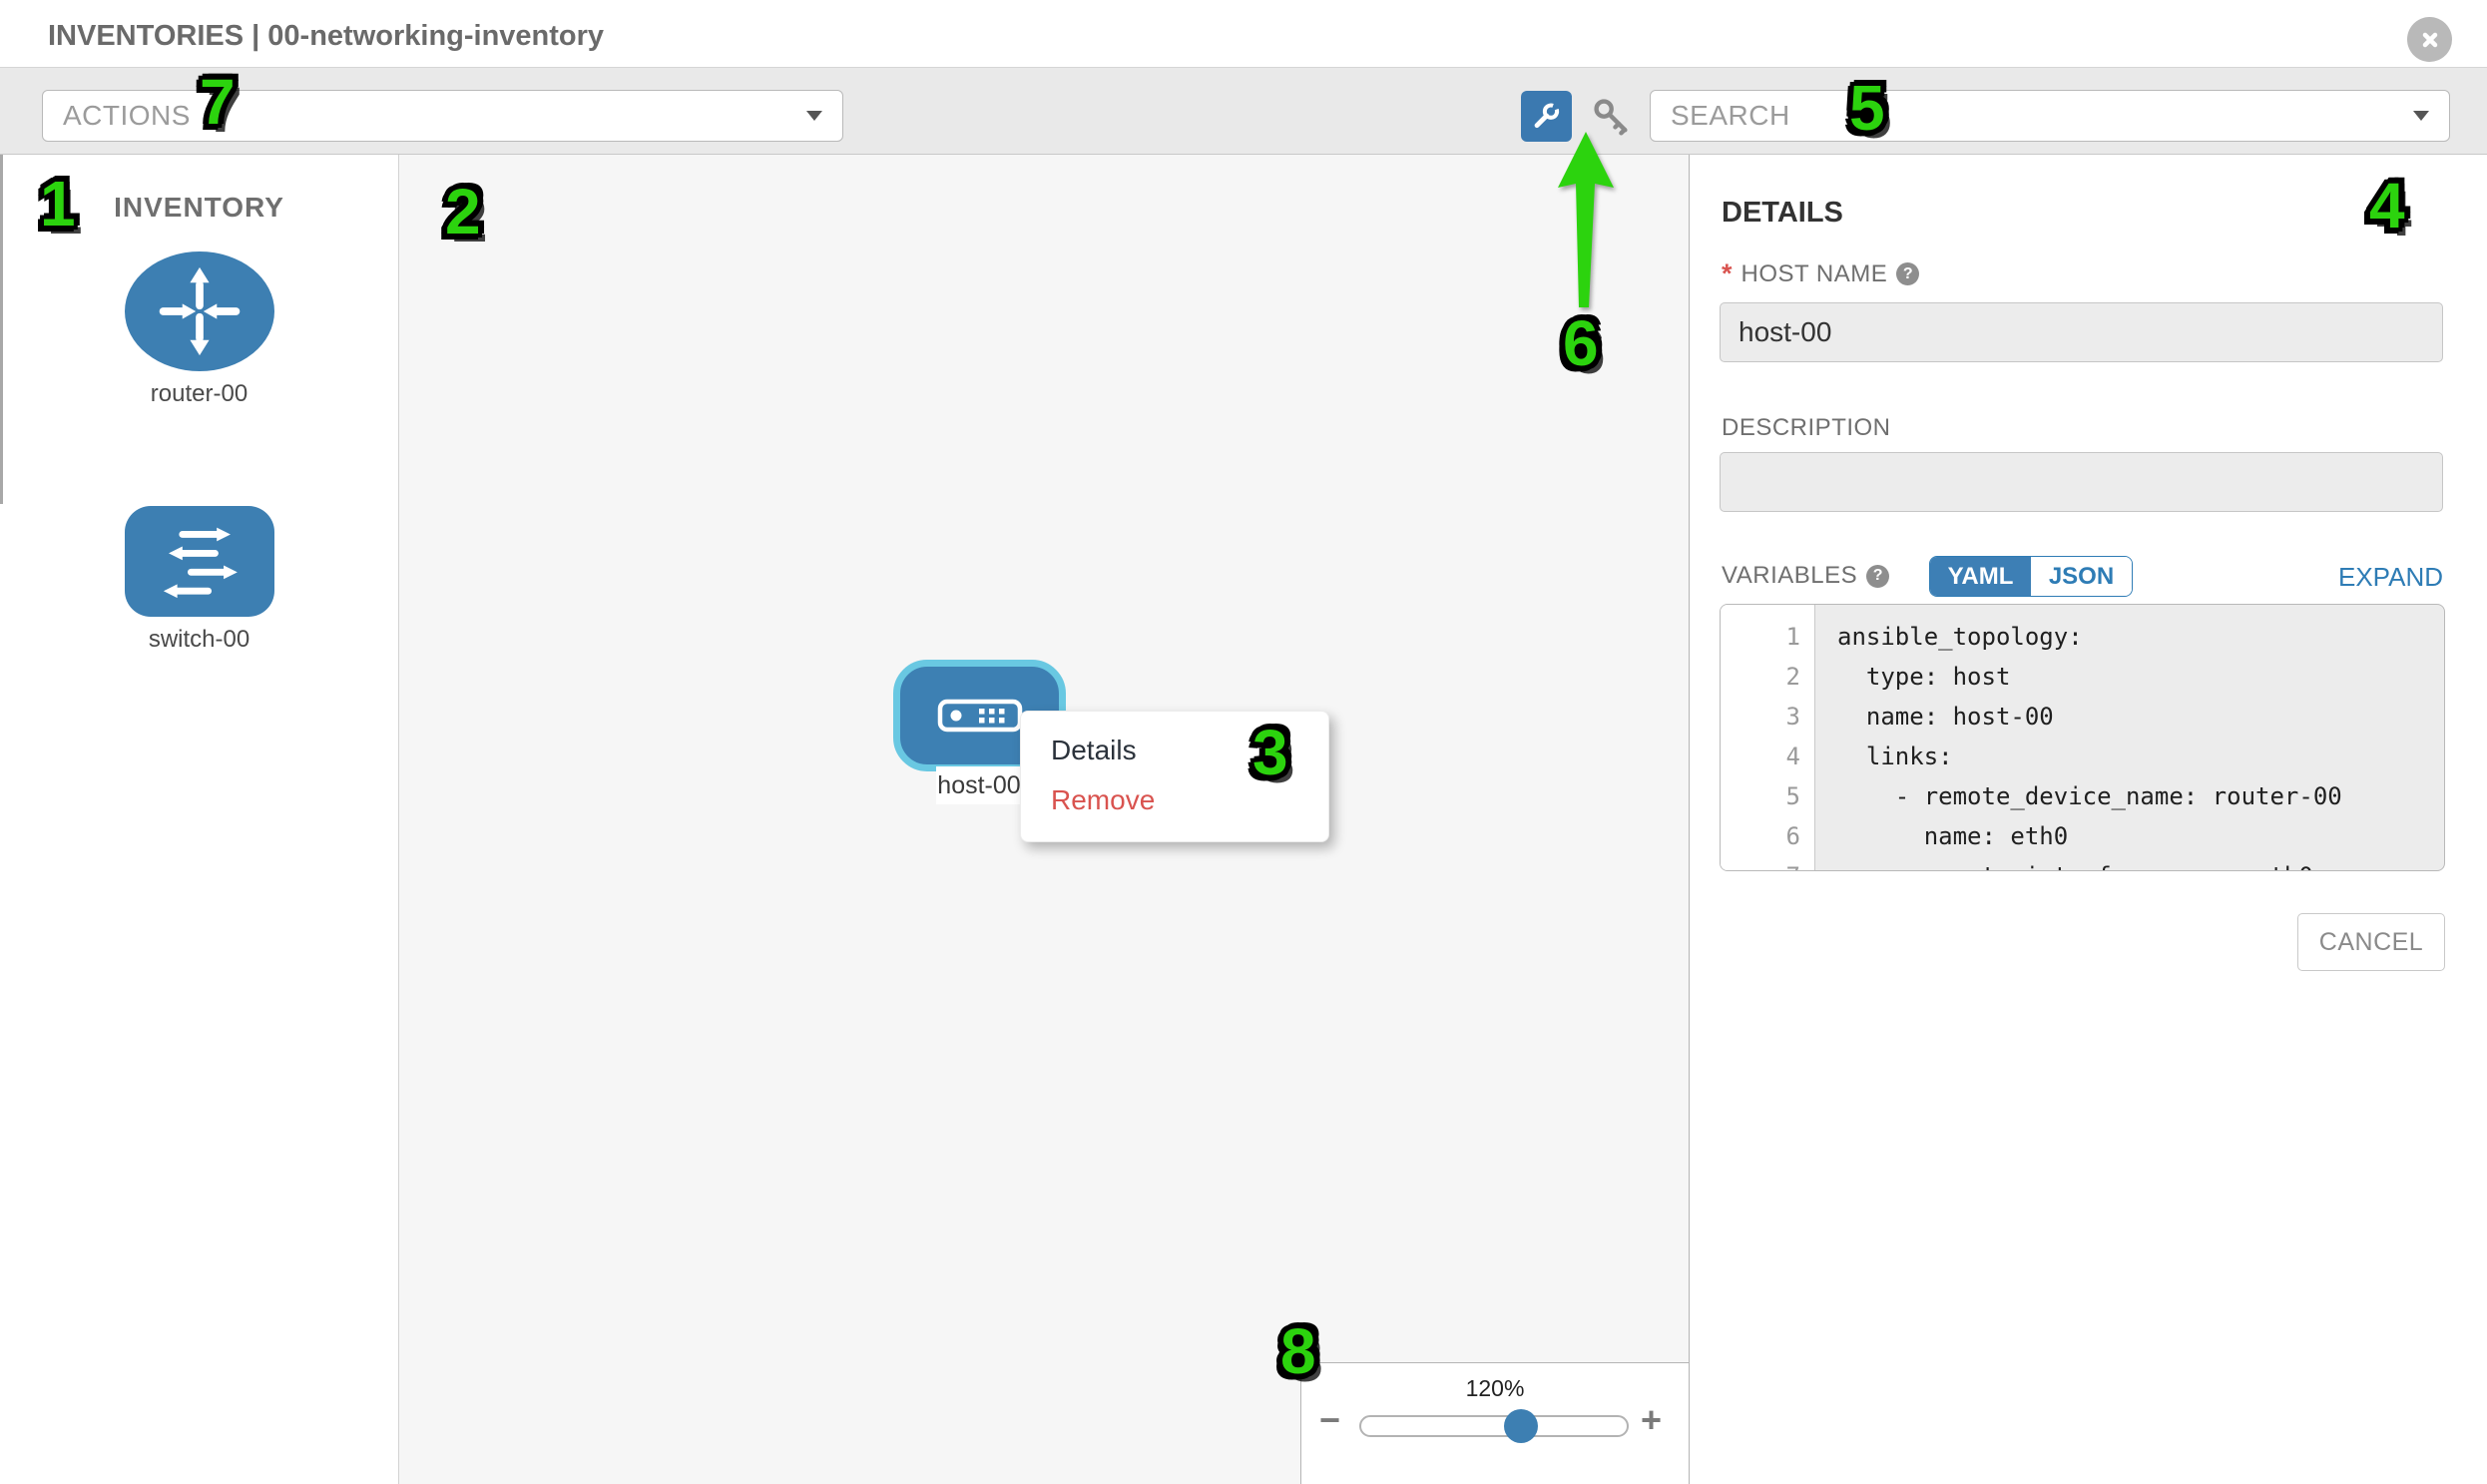  What do you see at coordinates (2081, 332) in the screenshot?
I see `host-name-input: host-00` at bounding box center [2081, 332].